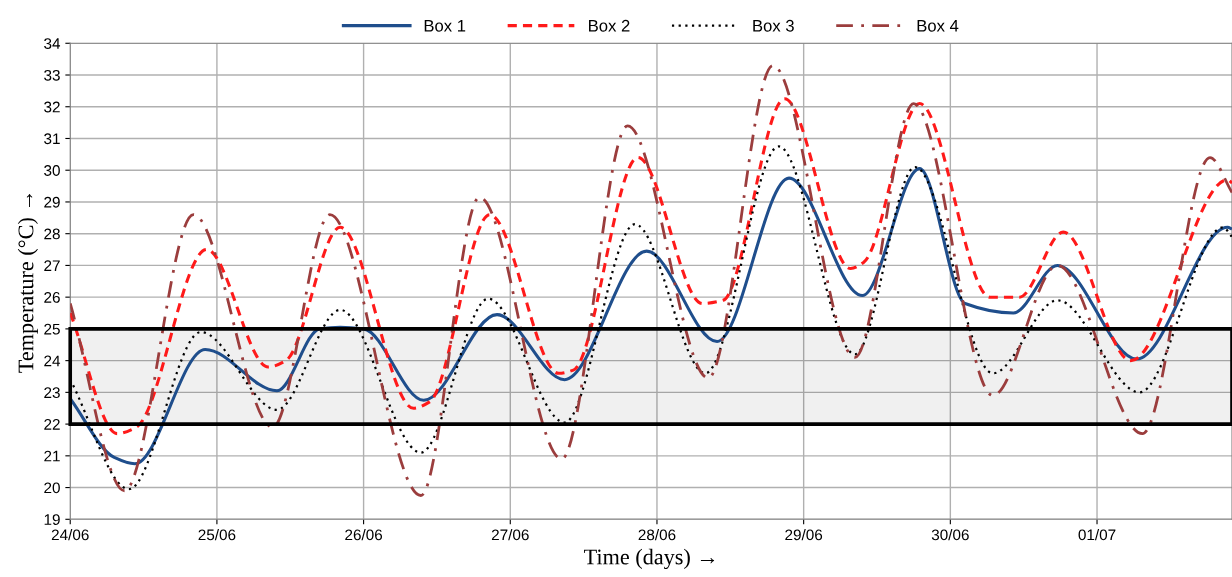 The height and width of the screenshot is (577, 1232). I want to click on y-axis-title: Temperature (°C) →, so click(27, 283).